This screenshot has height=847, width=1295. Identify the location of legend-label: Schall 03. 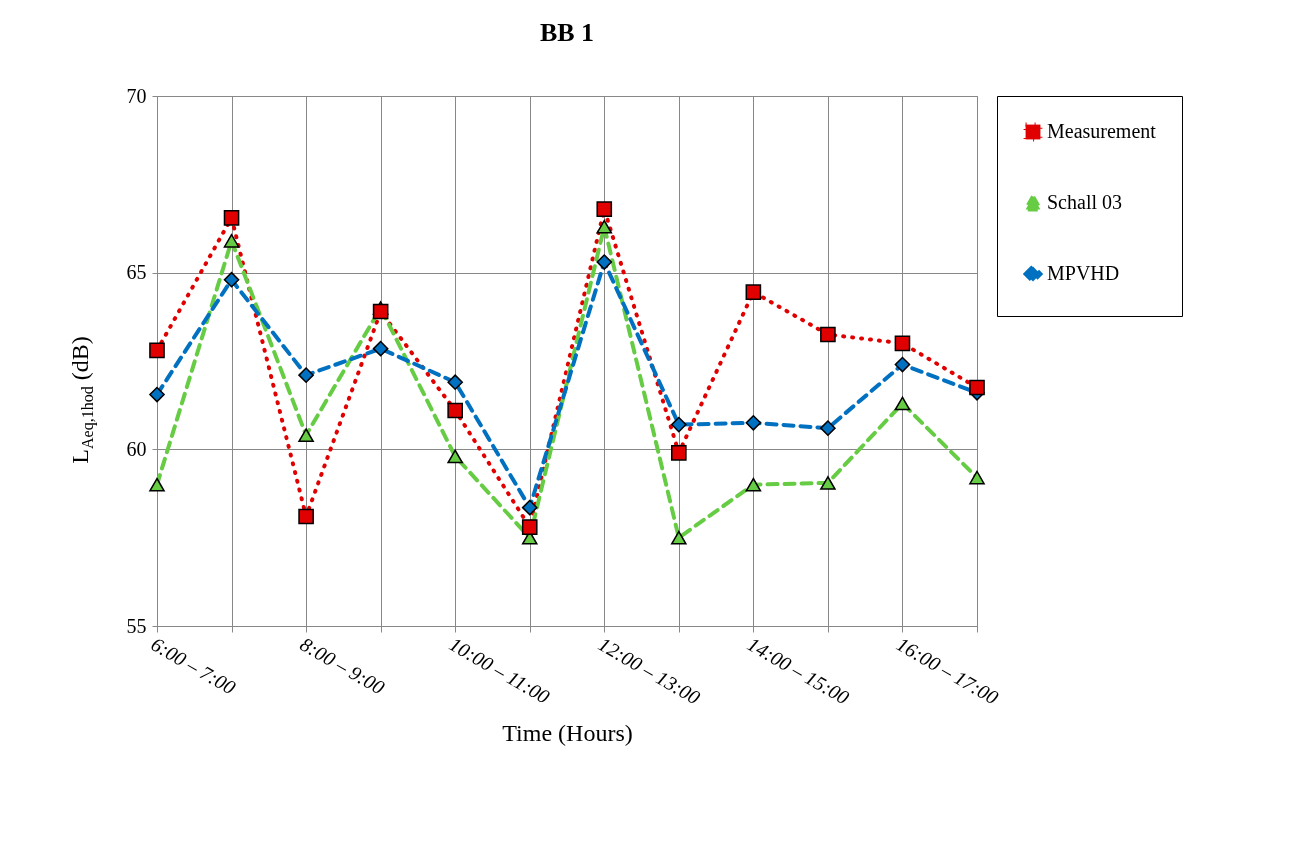
(1084, 202).